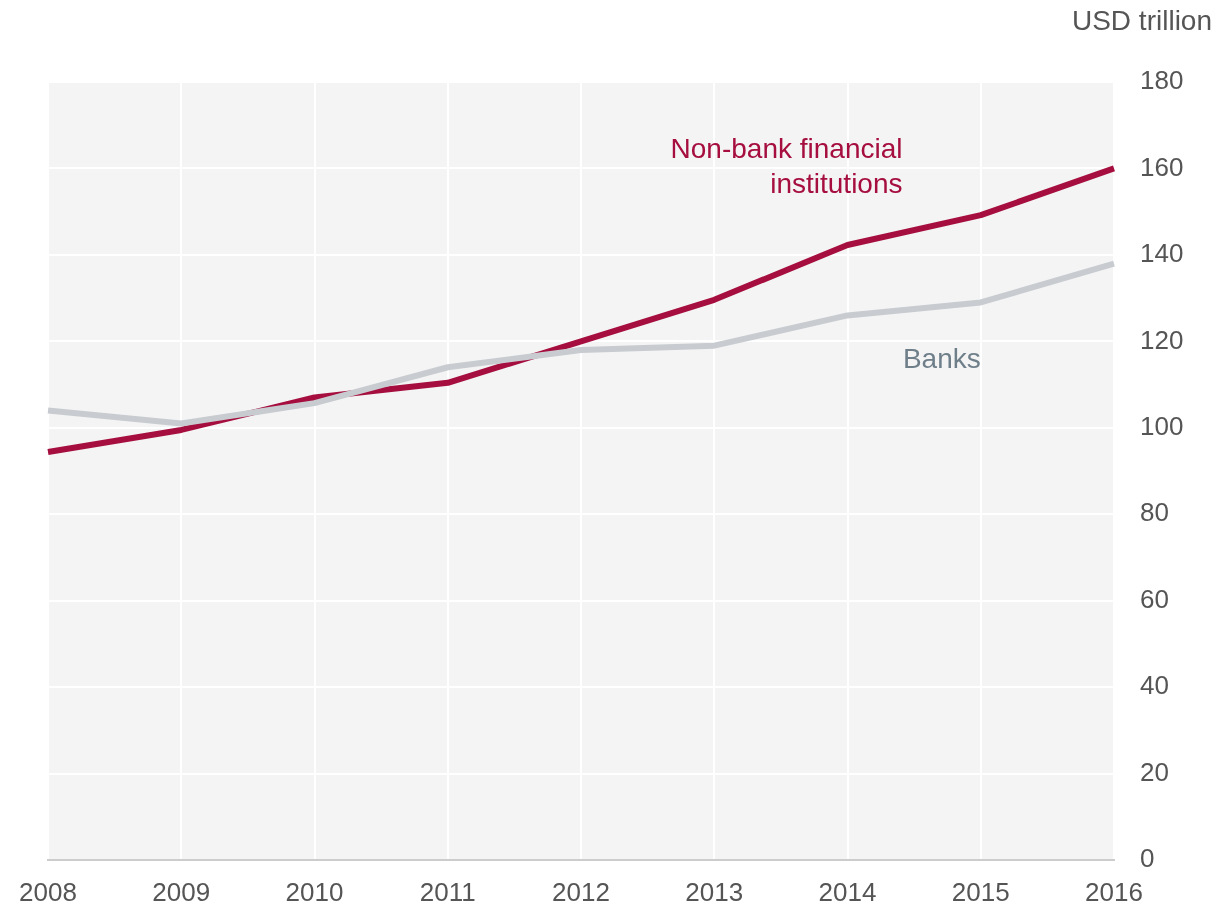 The height and width of the screenshot is (917, 1221). What do you see at coordinates (1141, 20) in the screenshot?
I see `y-axis-title: USD trillion` at bounding box center [1141, 20].